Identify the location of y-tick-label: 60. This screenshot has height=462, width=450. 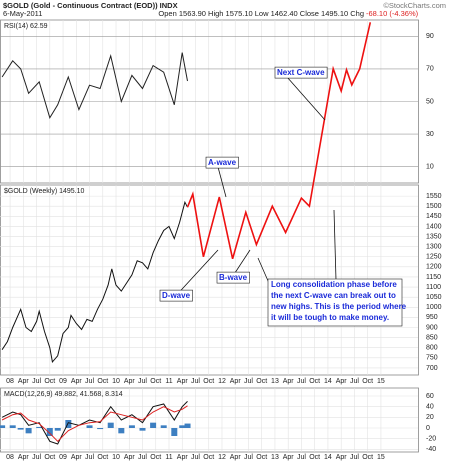
(430, 396).